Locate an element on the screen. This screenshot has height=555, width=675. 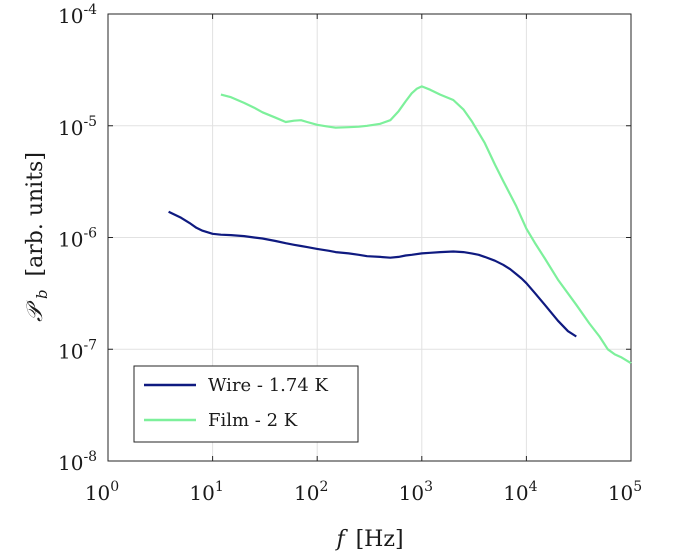
y-axis-unit: [arb. units] is located at coordinates (35, 214).